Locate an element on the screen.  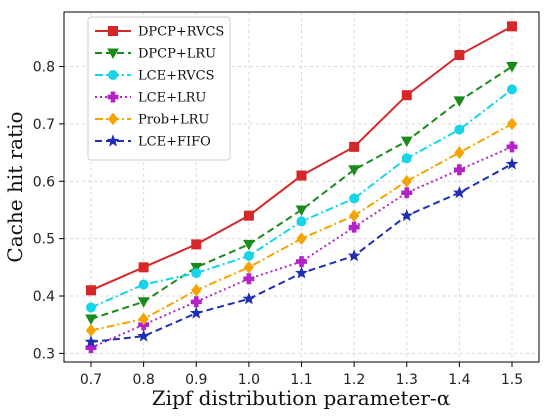
legend-entry: DPCP+RVCS is located at coordinates (159, 32).